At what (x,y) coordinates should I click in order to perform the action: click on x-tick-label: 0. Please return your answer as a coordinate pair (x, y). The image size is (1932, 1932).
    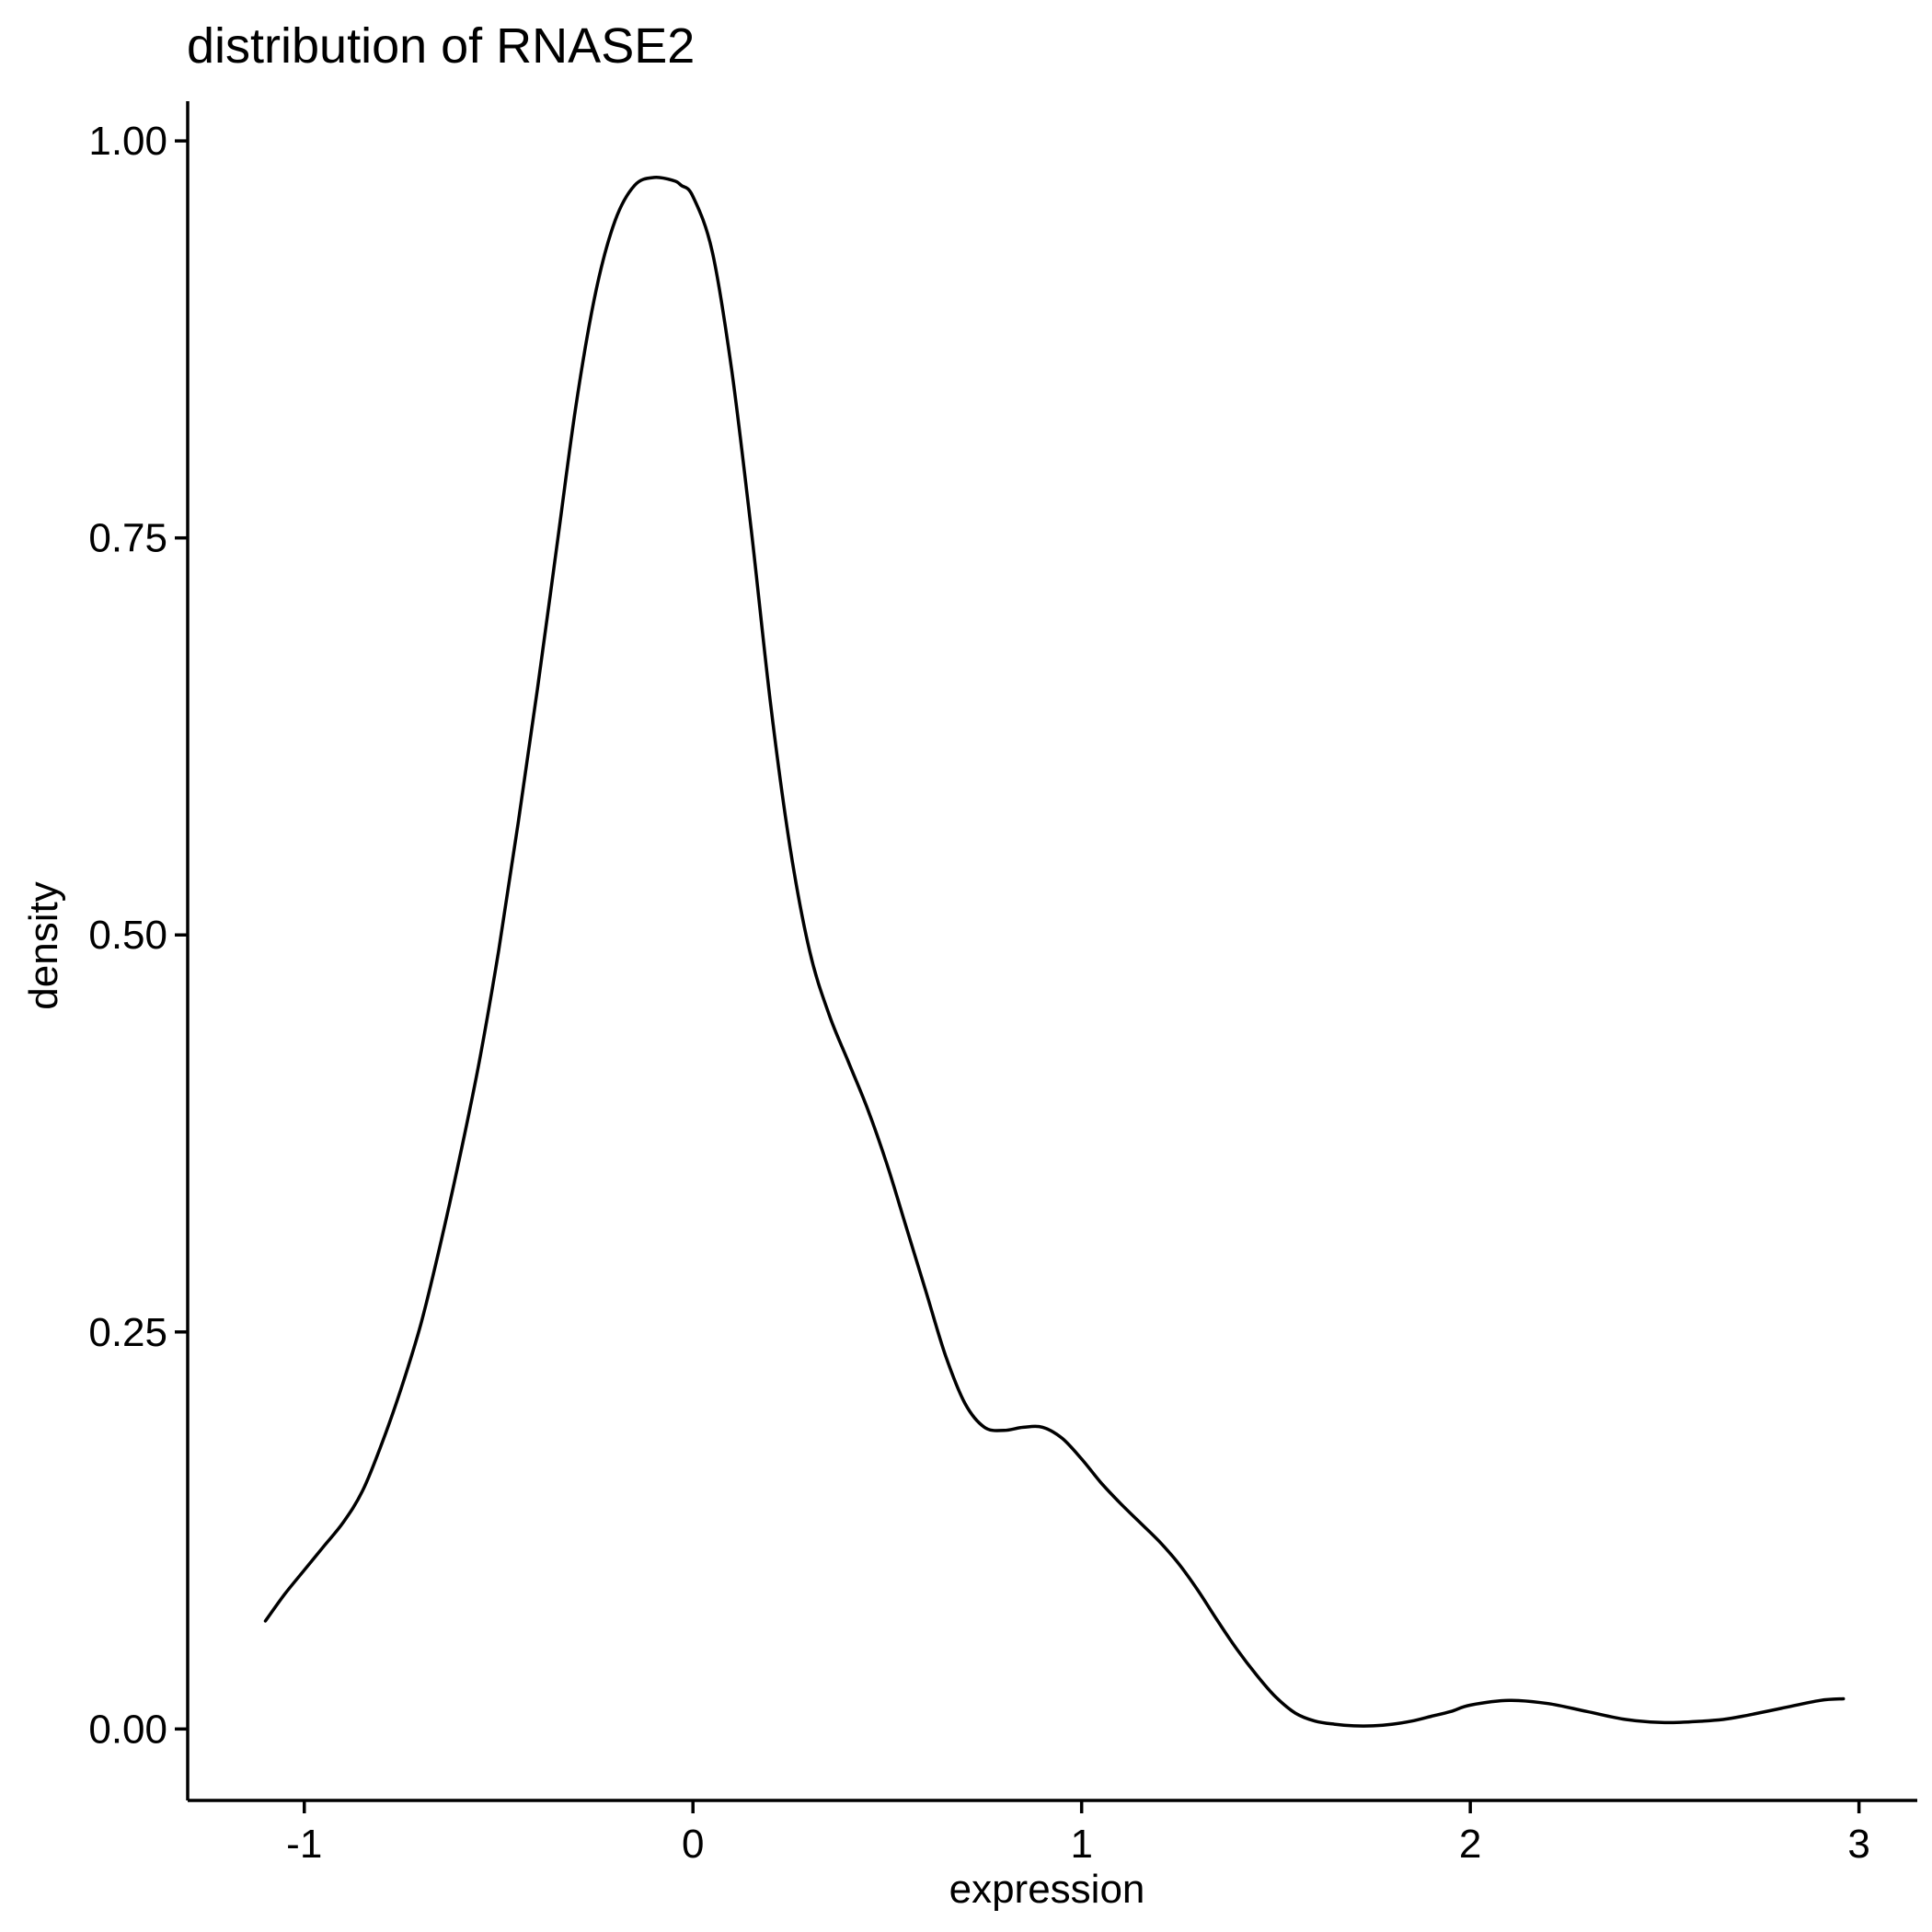
    Looking at the image, I should click on (693, 1844).